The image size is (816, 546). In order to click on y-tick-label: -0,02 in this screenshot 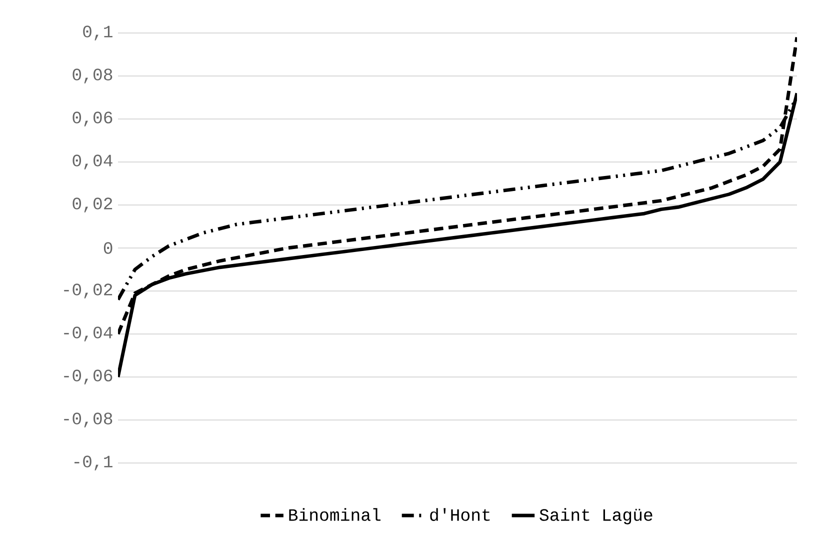, I will do `click(88, 291)`.